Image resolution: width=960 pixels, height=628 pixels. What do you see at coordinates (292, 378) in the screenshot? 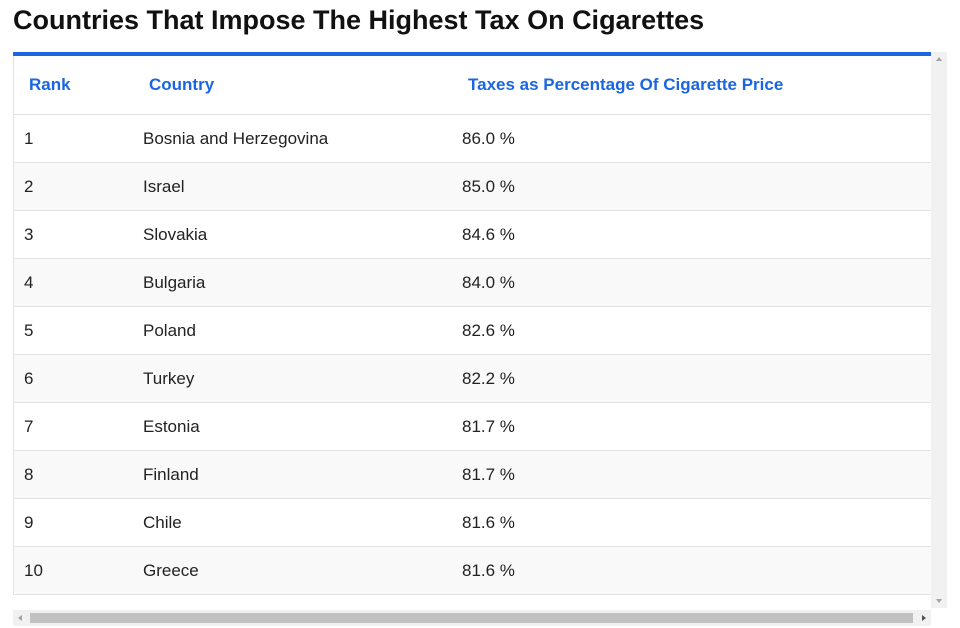
I see `table-cell: Turkey` at bounding box center [292, 378].